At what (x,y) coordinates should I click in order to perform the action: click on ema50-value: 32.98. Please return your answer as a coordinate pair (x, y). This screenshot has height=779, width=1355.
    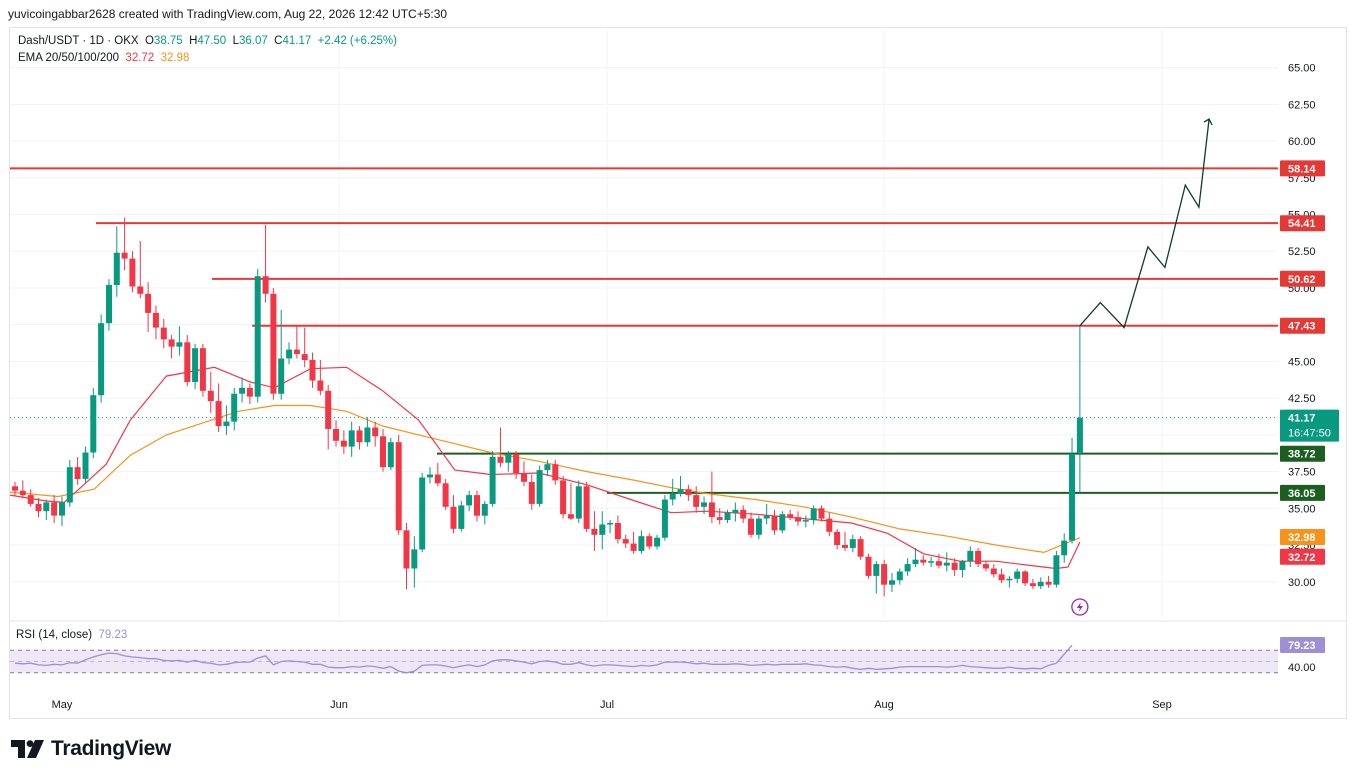
    Looking at the image, I should click on (175, 58).